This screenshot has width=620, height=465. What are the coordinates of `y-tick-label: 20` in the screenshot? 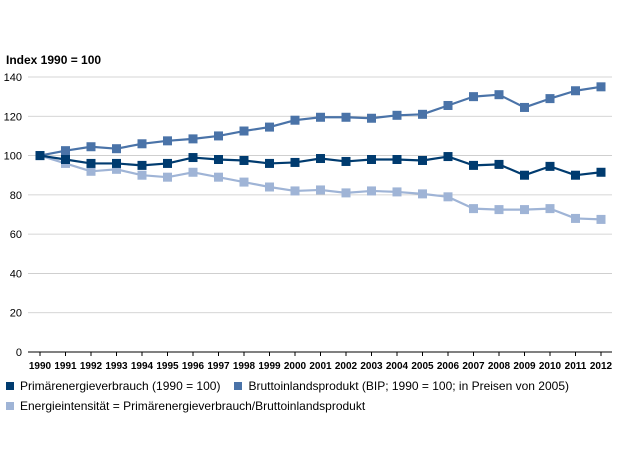 It's located at (16, 314).